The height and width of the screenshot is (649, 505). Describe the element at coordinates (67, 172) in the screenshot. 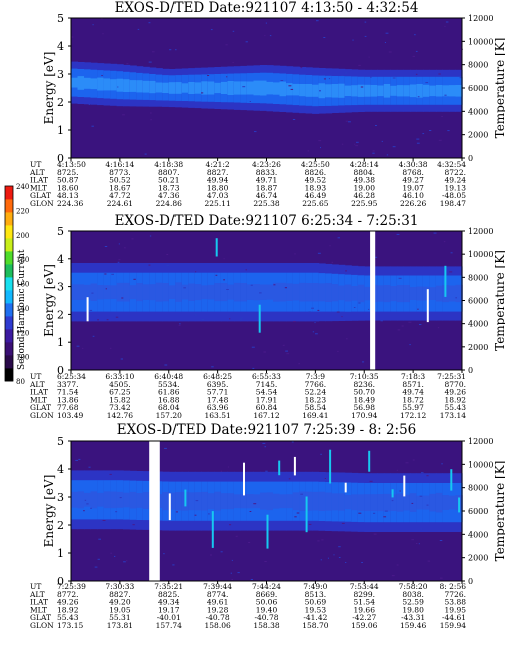

I see `table-cell: 8725.` at that location.